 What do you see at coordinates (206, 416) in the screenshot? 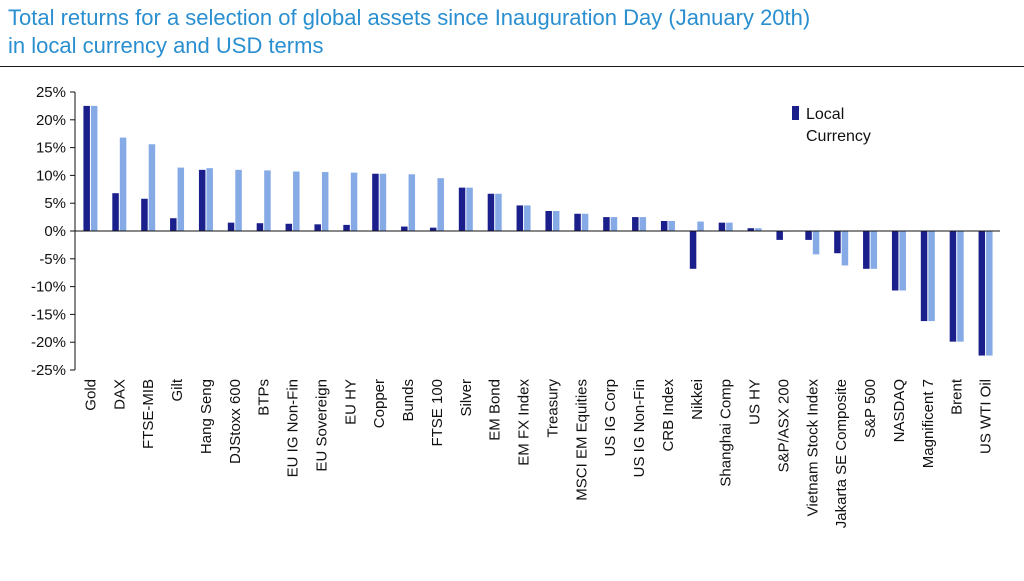
I see `category-label: Hang Seng` at bounding box center [206, 416].